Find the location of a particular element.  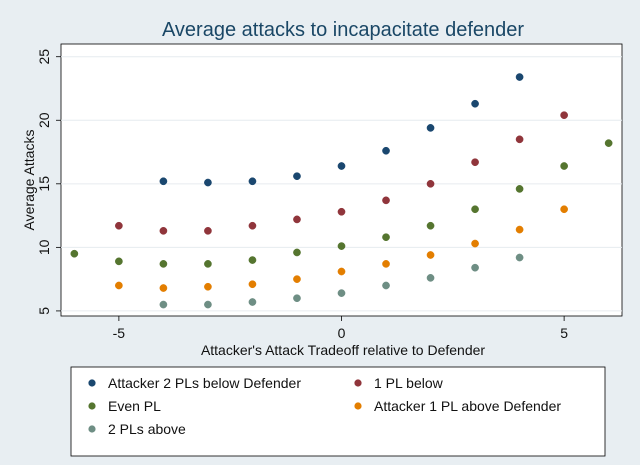

y-tick-label: 5 is located at coordinates (44, 311).